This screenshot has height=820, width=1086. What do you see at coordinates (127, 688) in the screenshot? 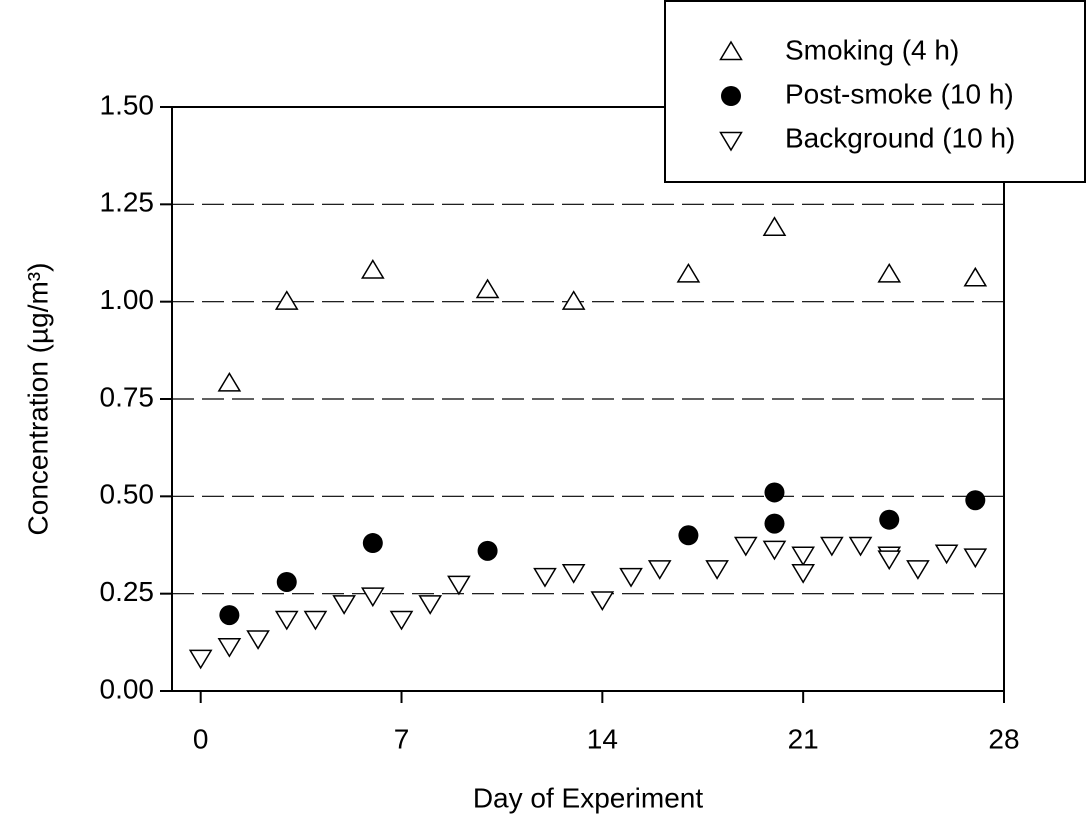
I see `y-tick-label: 0.00` at bounding box center [127, 688].